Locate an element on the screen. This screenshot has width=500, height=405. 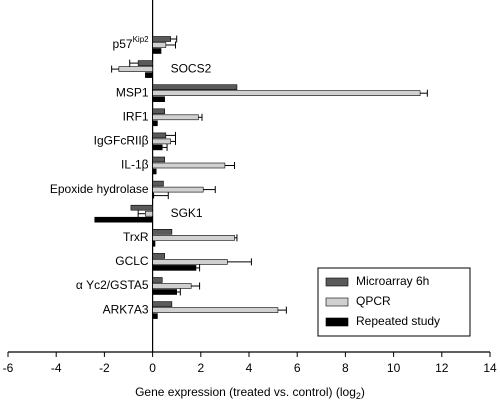
x-axis-label-sub: 2 is located at coordinates (358, 396).